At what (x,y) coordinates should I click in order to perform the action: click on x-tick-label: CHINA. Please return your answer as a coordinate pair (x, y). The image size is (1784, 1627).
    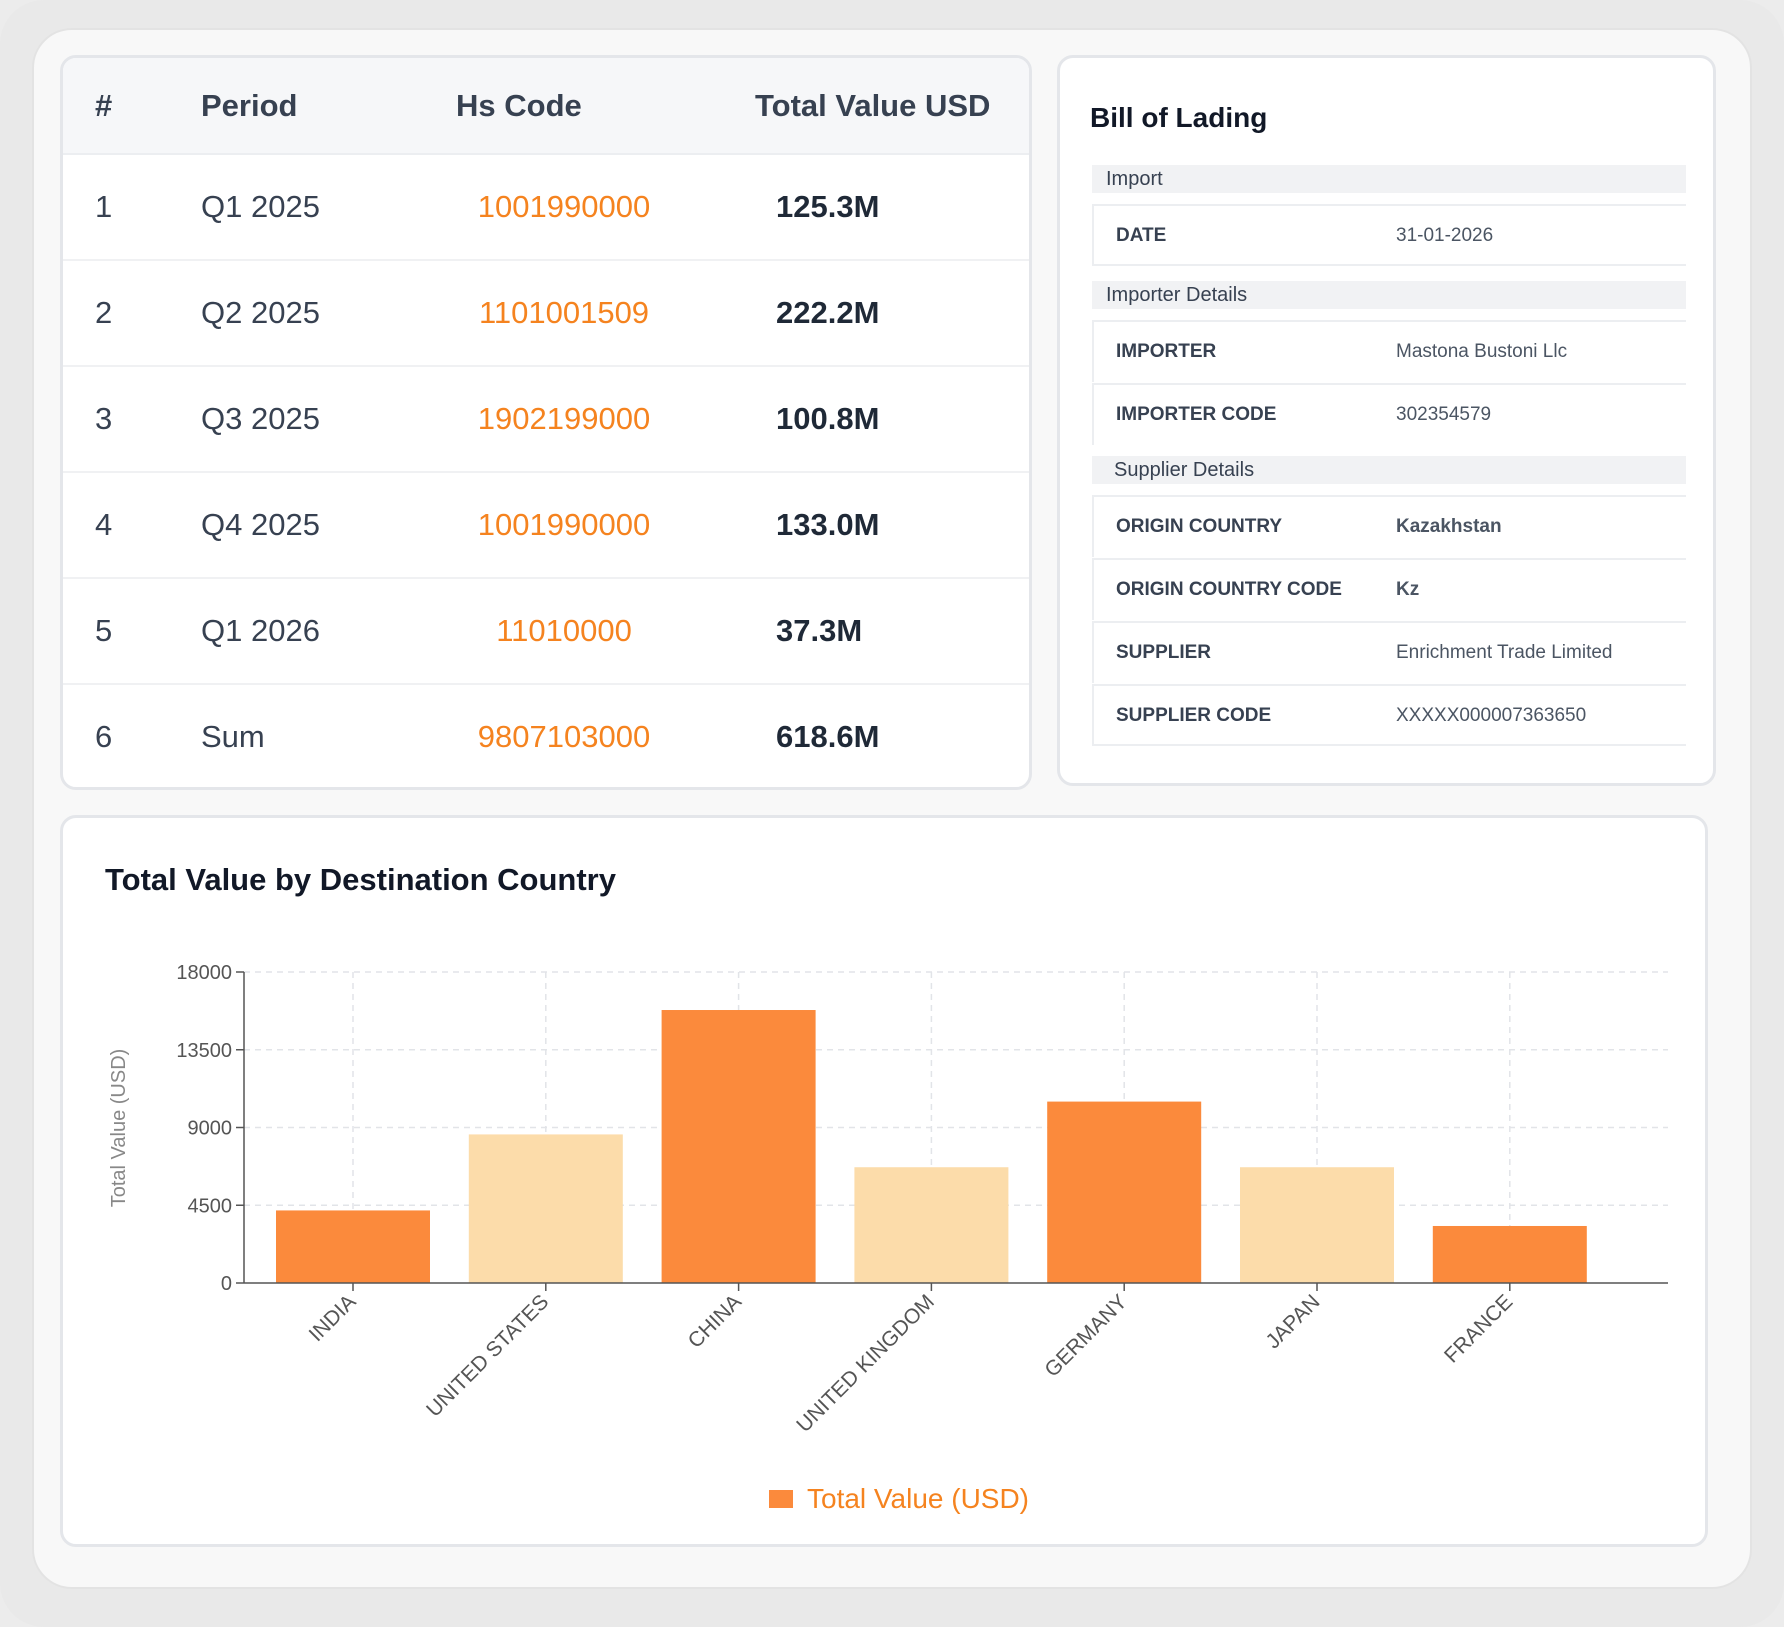
    Looking at the image, I should click on (715, 1321).